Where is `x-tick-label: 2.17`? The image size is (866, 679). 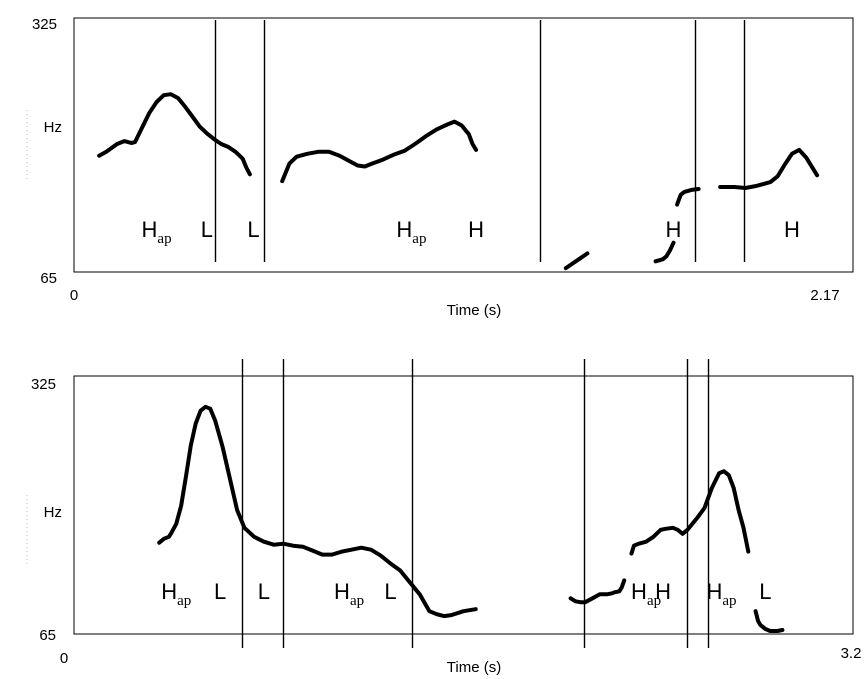
x-tick-label: 2.17 is located at coordinates (824, 295).